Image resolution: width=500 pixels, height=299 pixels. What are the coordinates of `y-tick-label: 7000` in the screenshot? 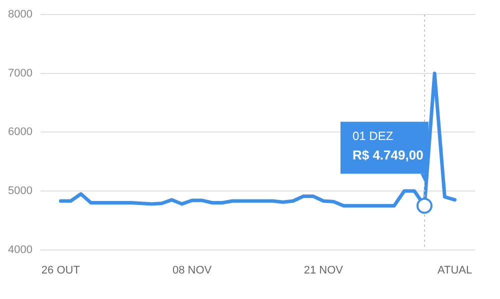 It's located at (20, 73).